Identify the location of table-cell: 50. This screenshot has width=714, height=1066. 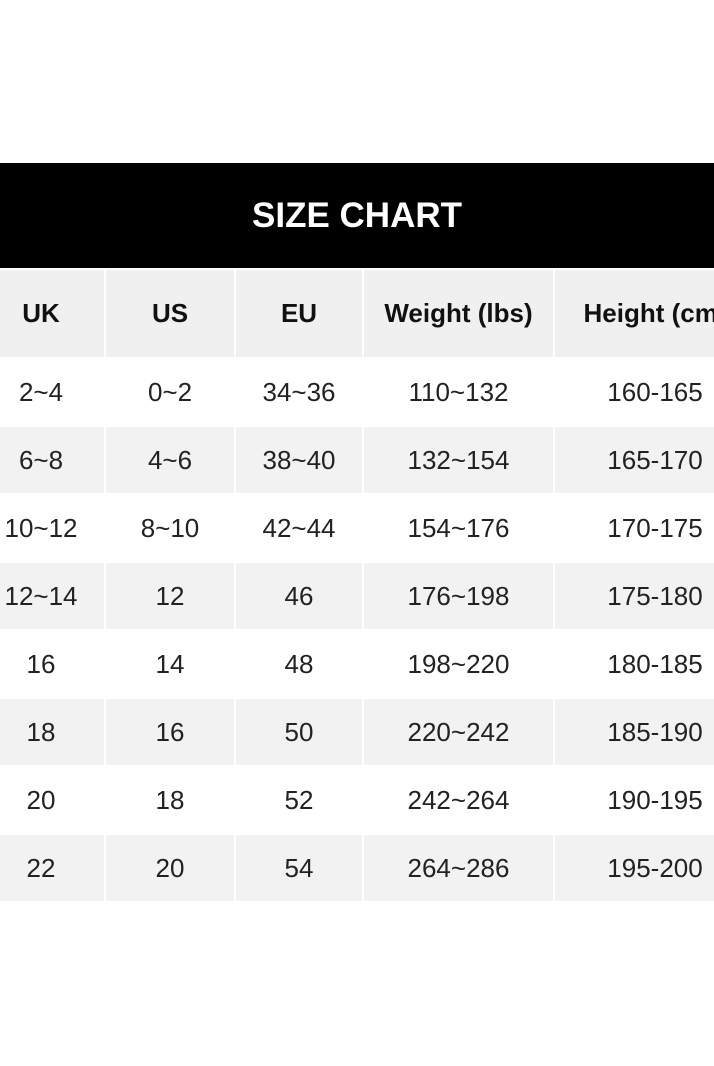
(299, 732).